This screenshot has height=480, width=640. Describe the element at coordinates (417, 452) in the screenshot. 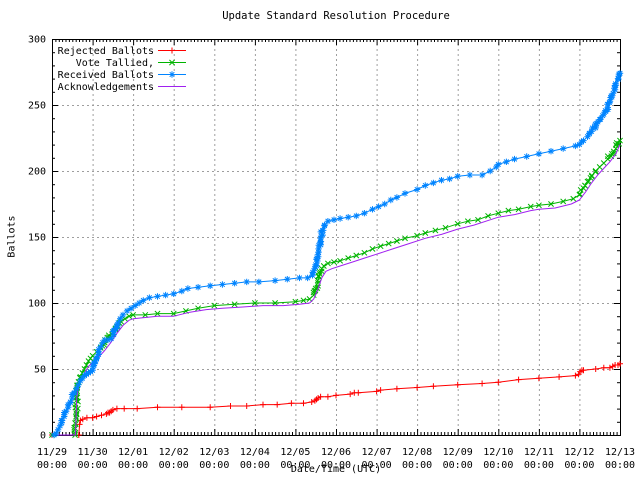

I see `x-tick-date: 12/08` at that location.